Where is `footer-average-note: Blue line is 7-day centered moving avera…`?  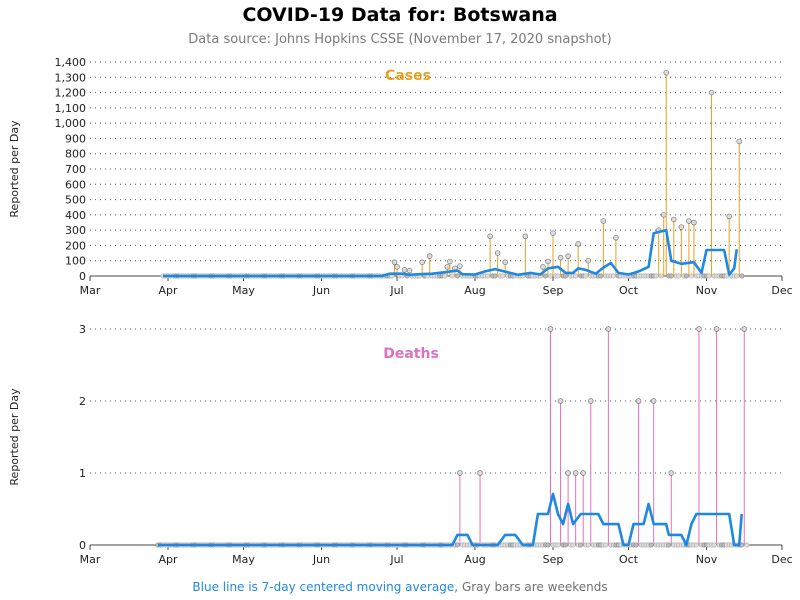 footer-average-note: Blue line is 7-day centered moving avera… is located at coordinates (325, 587).